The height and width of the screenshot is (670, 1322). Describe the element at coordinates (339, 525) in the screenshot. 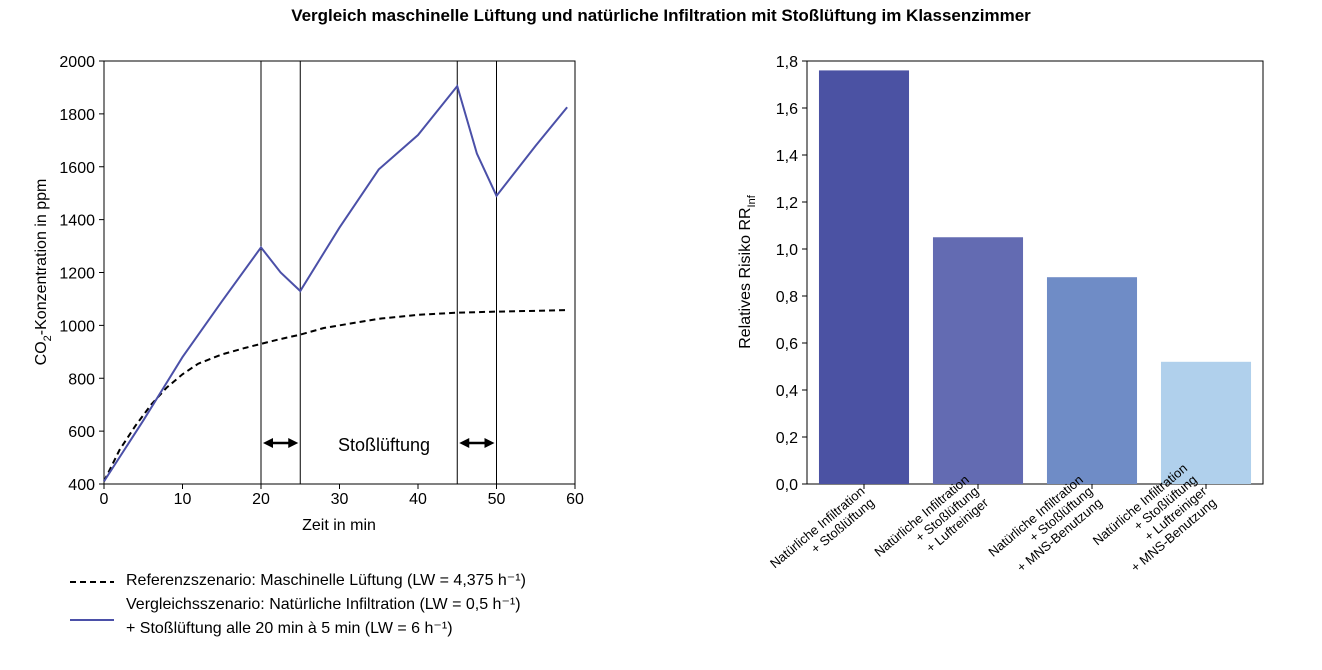

I see `line-x-axis-label: Zeit in min` at that location.